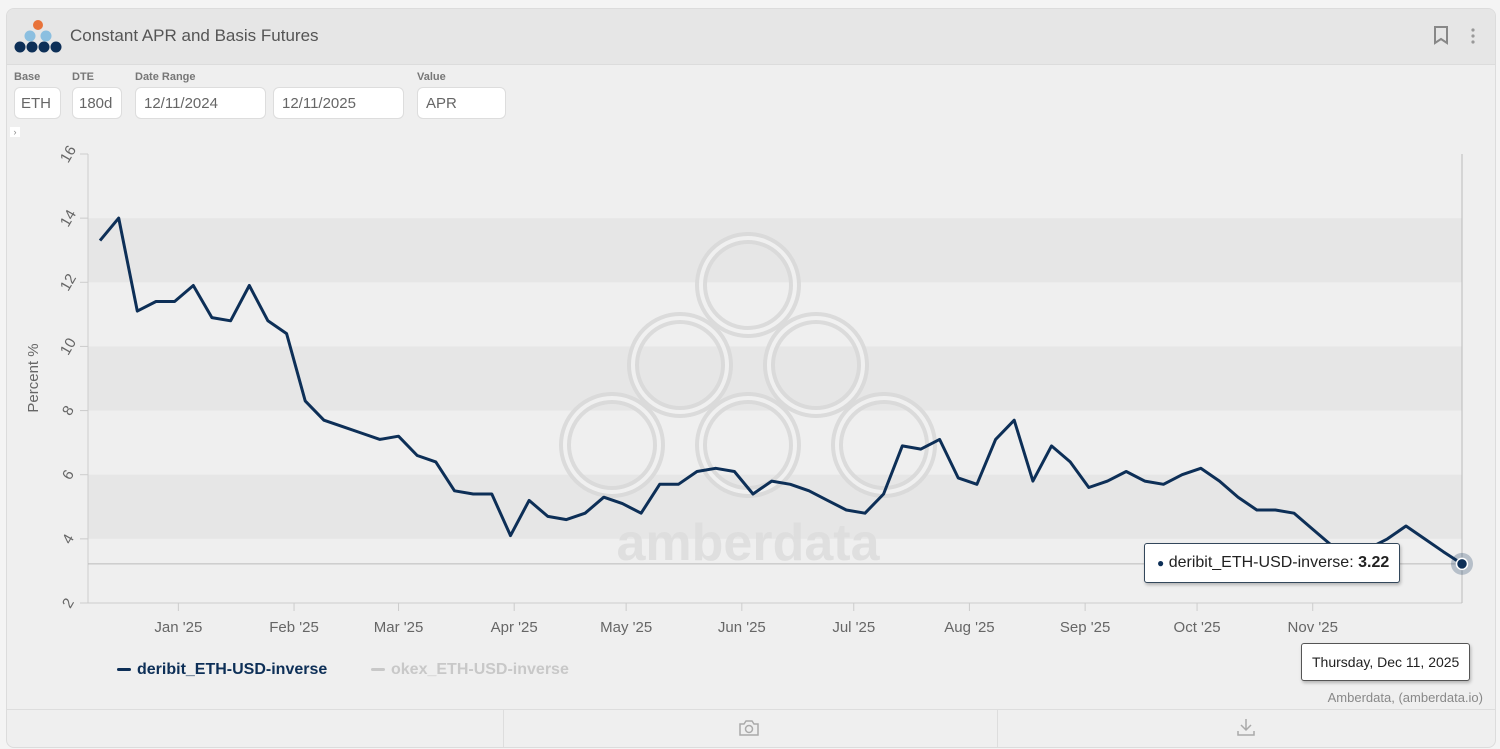 The image size is (1500, 749). I want to click on x-tick-label: Oct '25, so click(1197, 627).